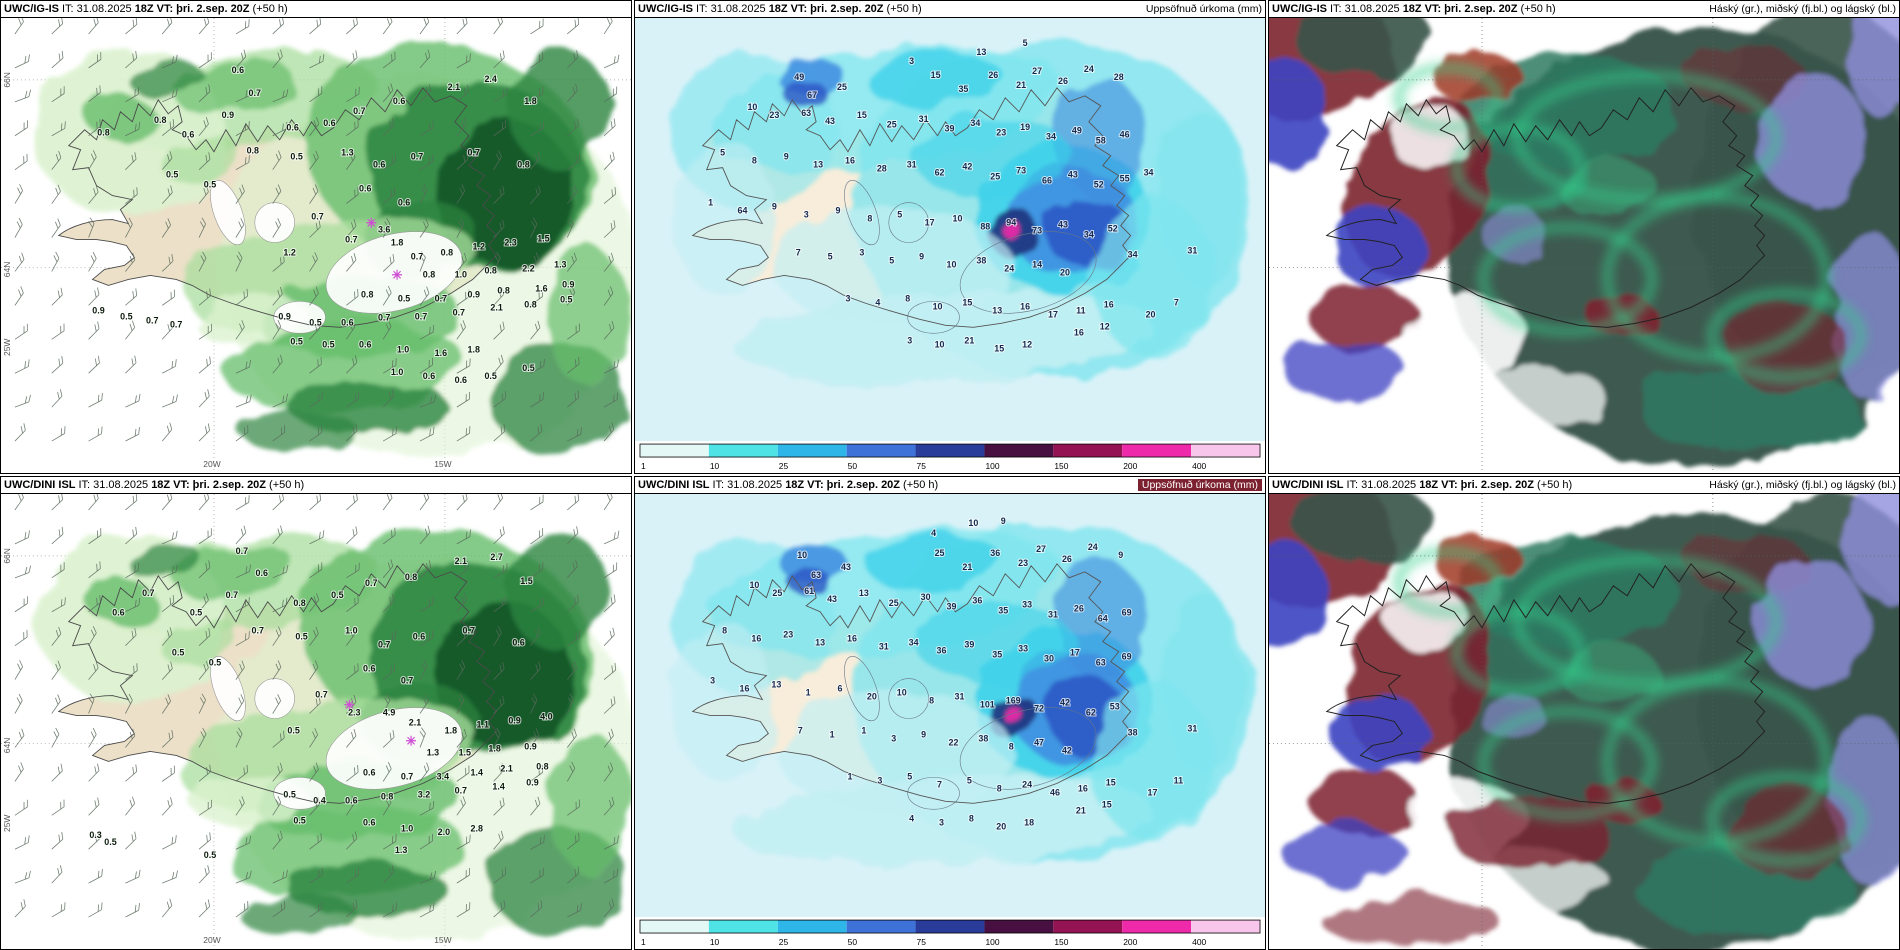  Describe the element at coordinates (1077, 131) in the screenshot. I see `svg-text: 49` at that location.